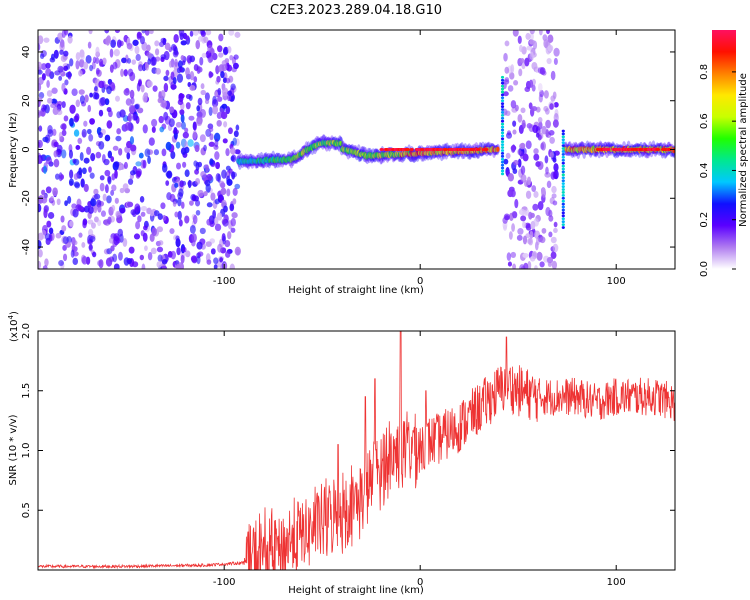  Describe the element at coordinates (26, 247) in the screenshot. I see `spectrogram-y-tick-label: -40` at that location.